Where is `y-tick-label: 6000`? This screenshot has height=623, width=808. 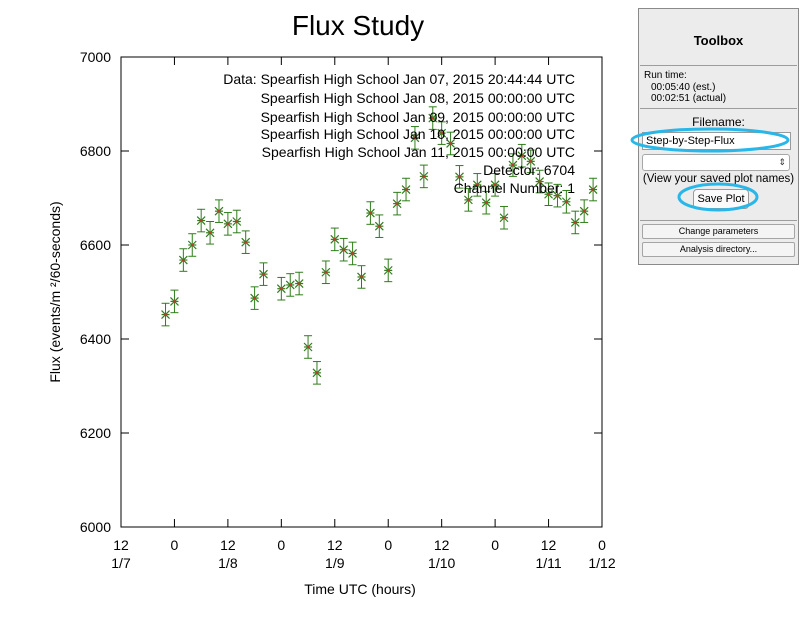
y-tick-label: 6000 is located at coordinates (95, 527).